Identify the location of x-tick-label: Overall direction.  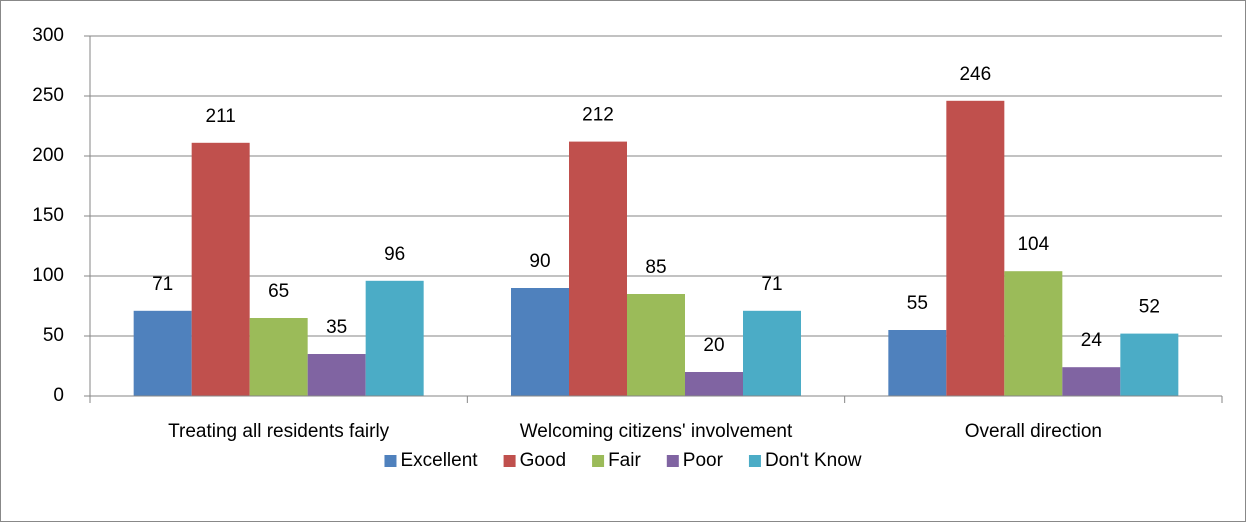
(1033, 431).